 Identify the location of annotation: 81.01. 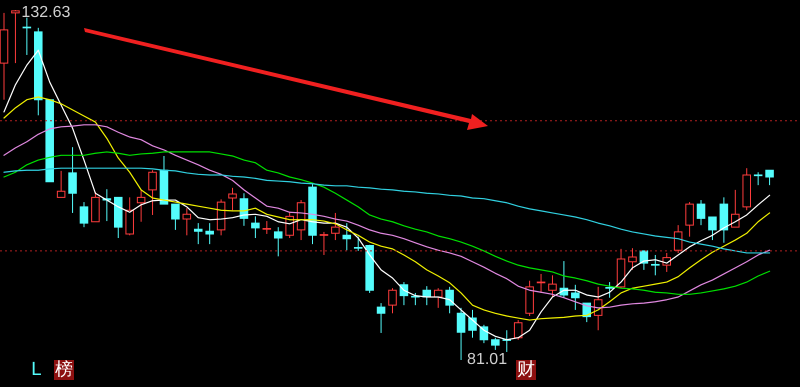
(487, 359).